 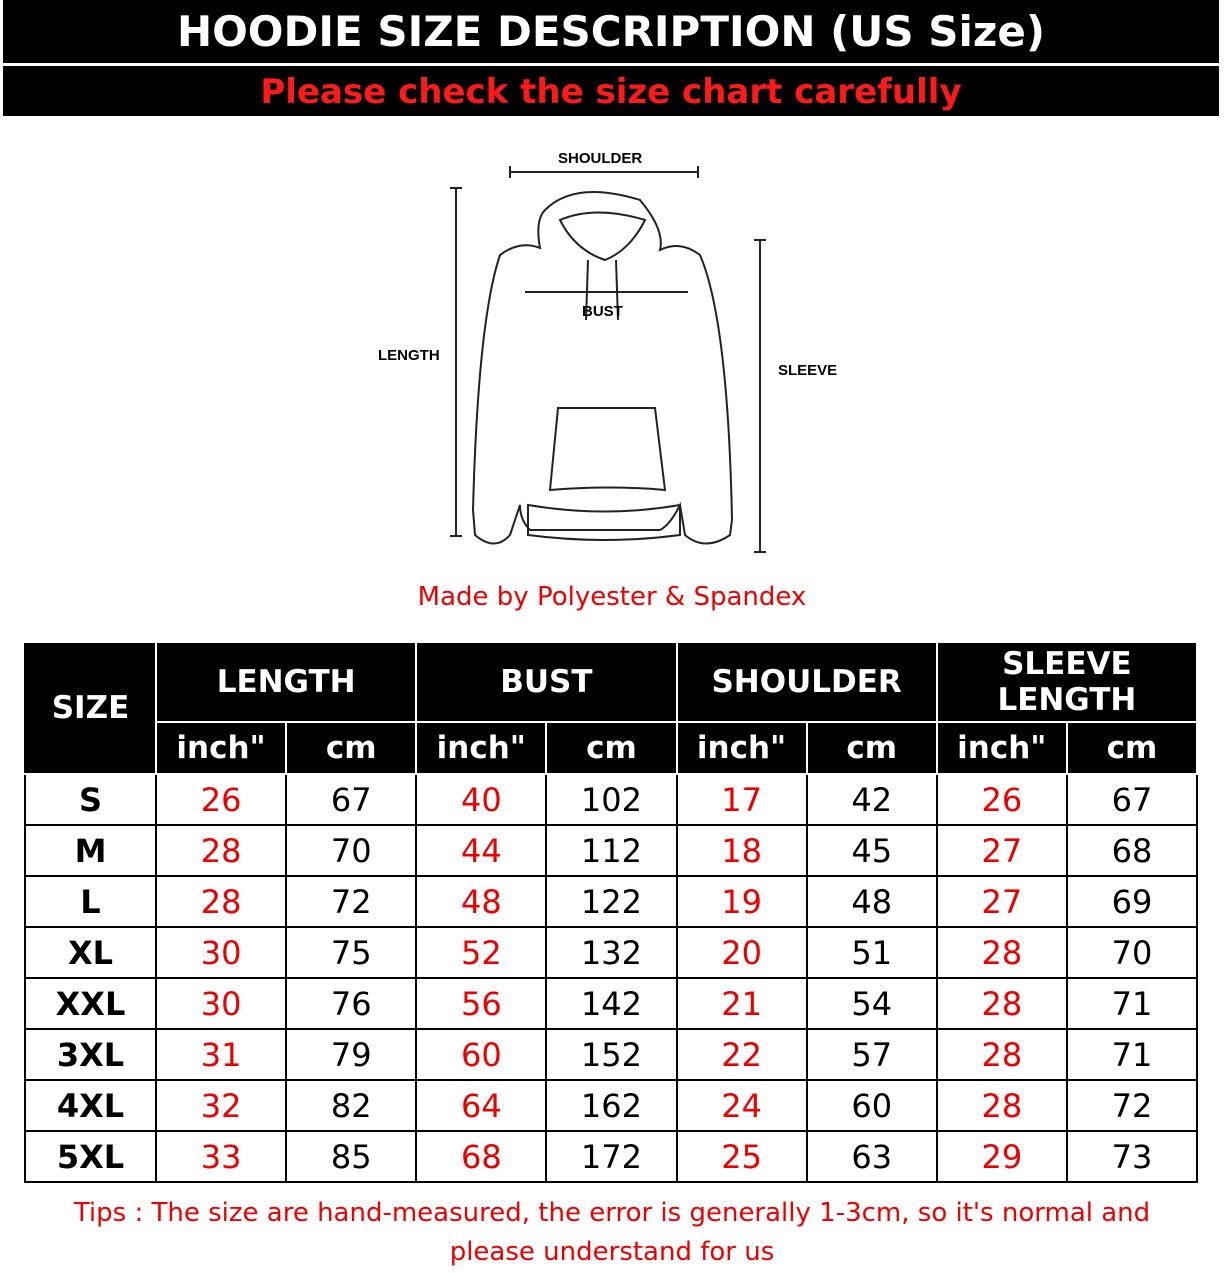 What do you see at coordinates (1132, 901) in the screenshot?
I see `cm-cell: 69` at bounding box center [1132, 901].